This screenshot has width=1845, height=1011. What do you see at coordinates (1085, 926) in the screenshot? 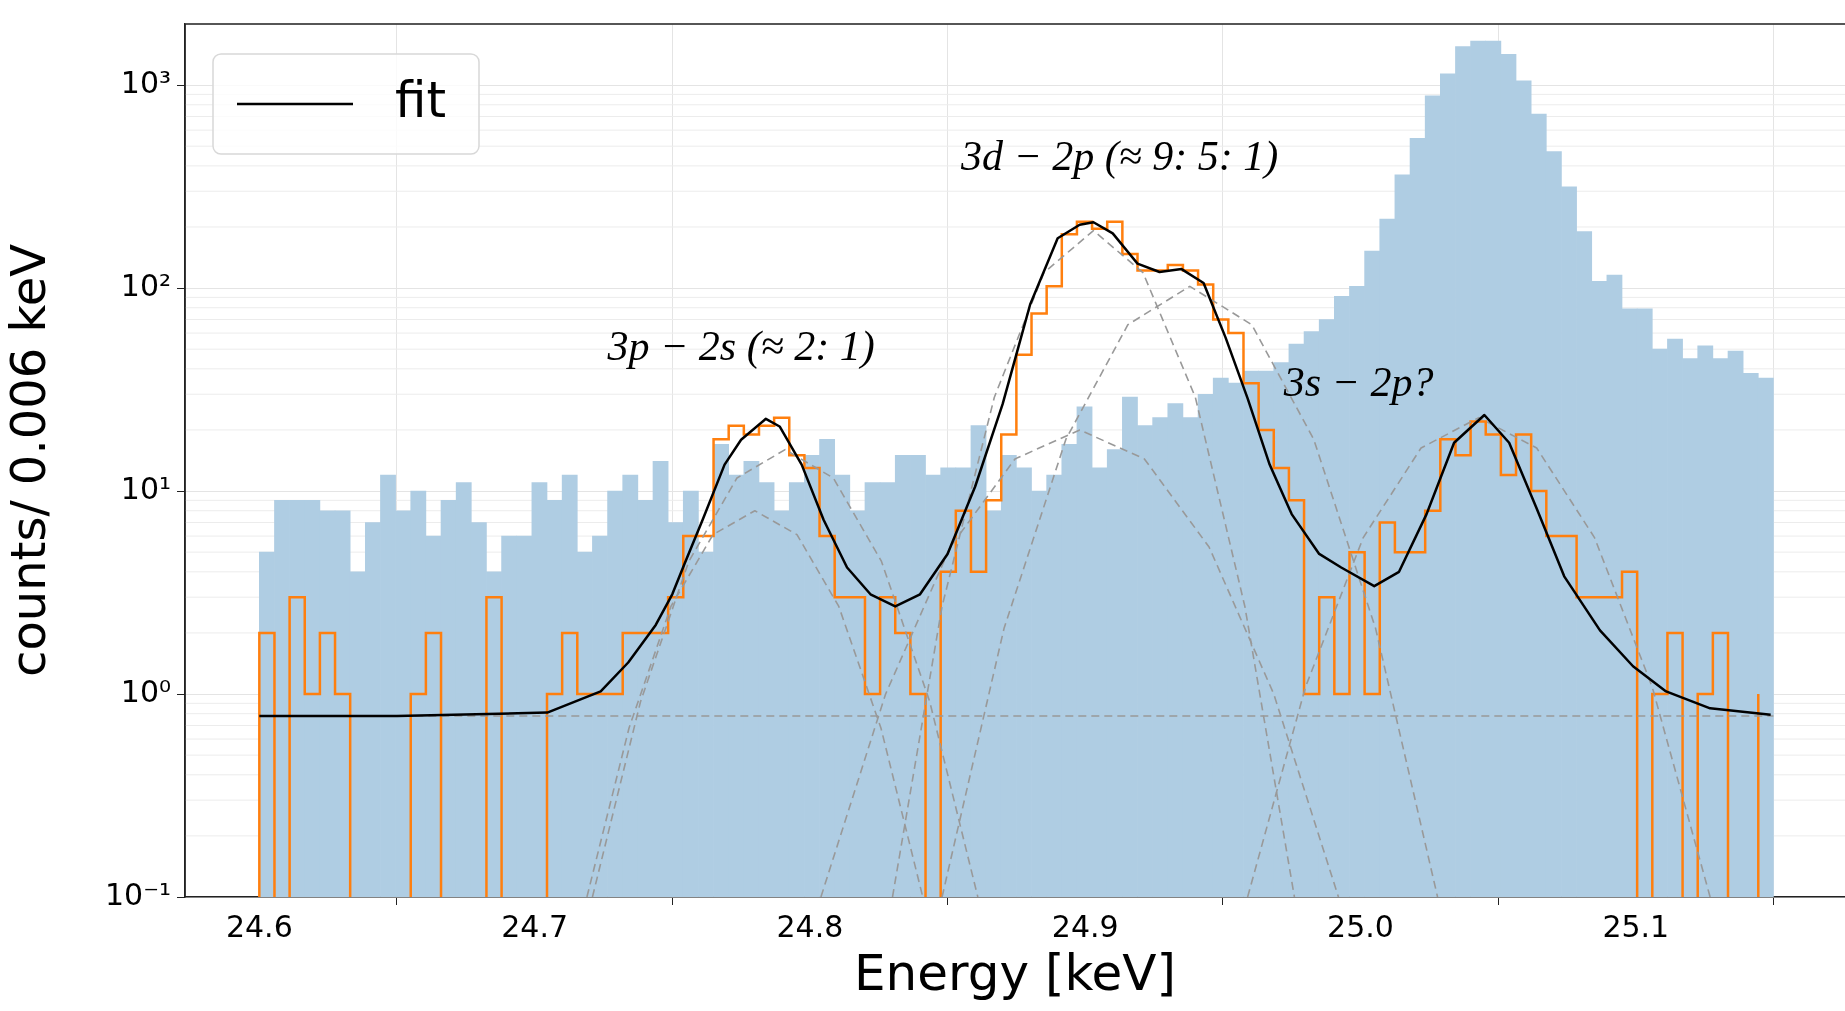
I see `x-tick-label: 24.9` at bounding box center [1085, 926].